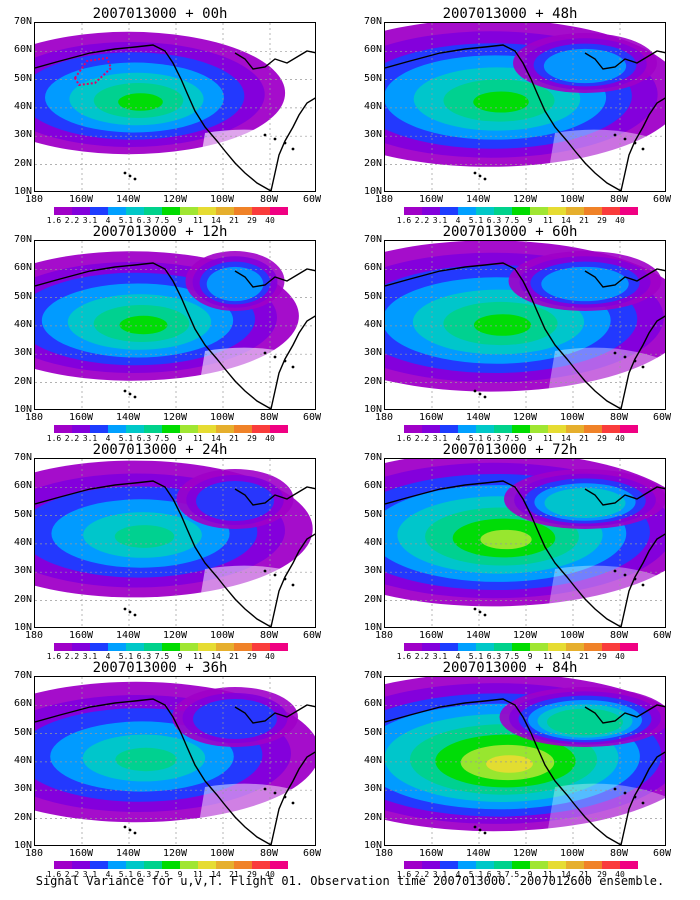  What do you see at coordinates (234, 220) in the screenshot?
I see `colorbar-label: 21` at bounding box center [234, 220].